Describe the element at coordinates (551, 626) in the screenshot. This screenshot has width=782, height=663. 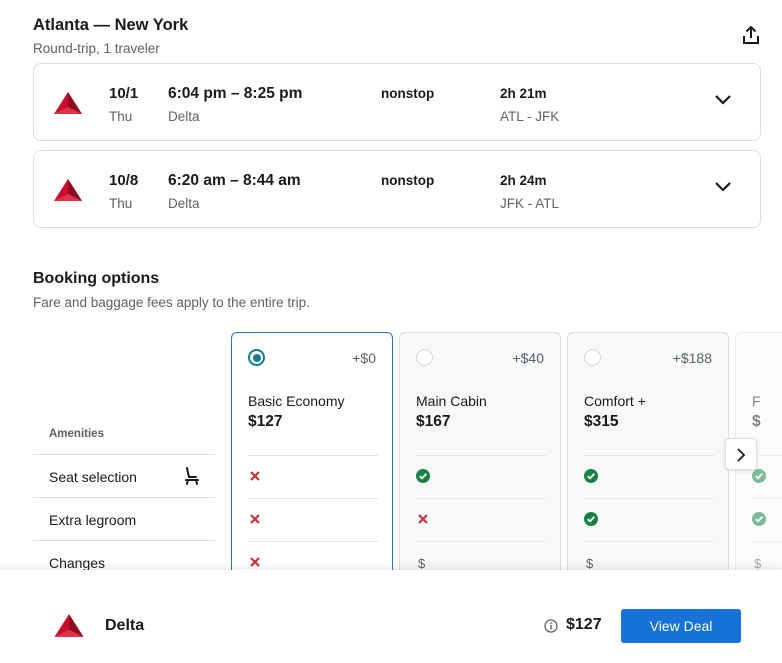
I see `info-icon` at that location.